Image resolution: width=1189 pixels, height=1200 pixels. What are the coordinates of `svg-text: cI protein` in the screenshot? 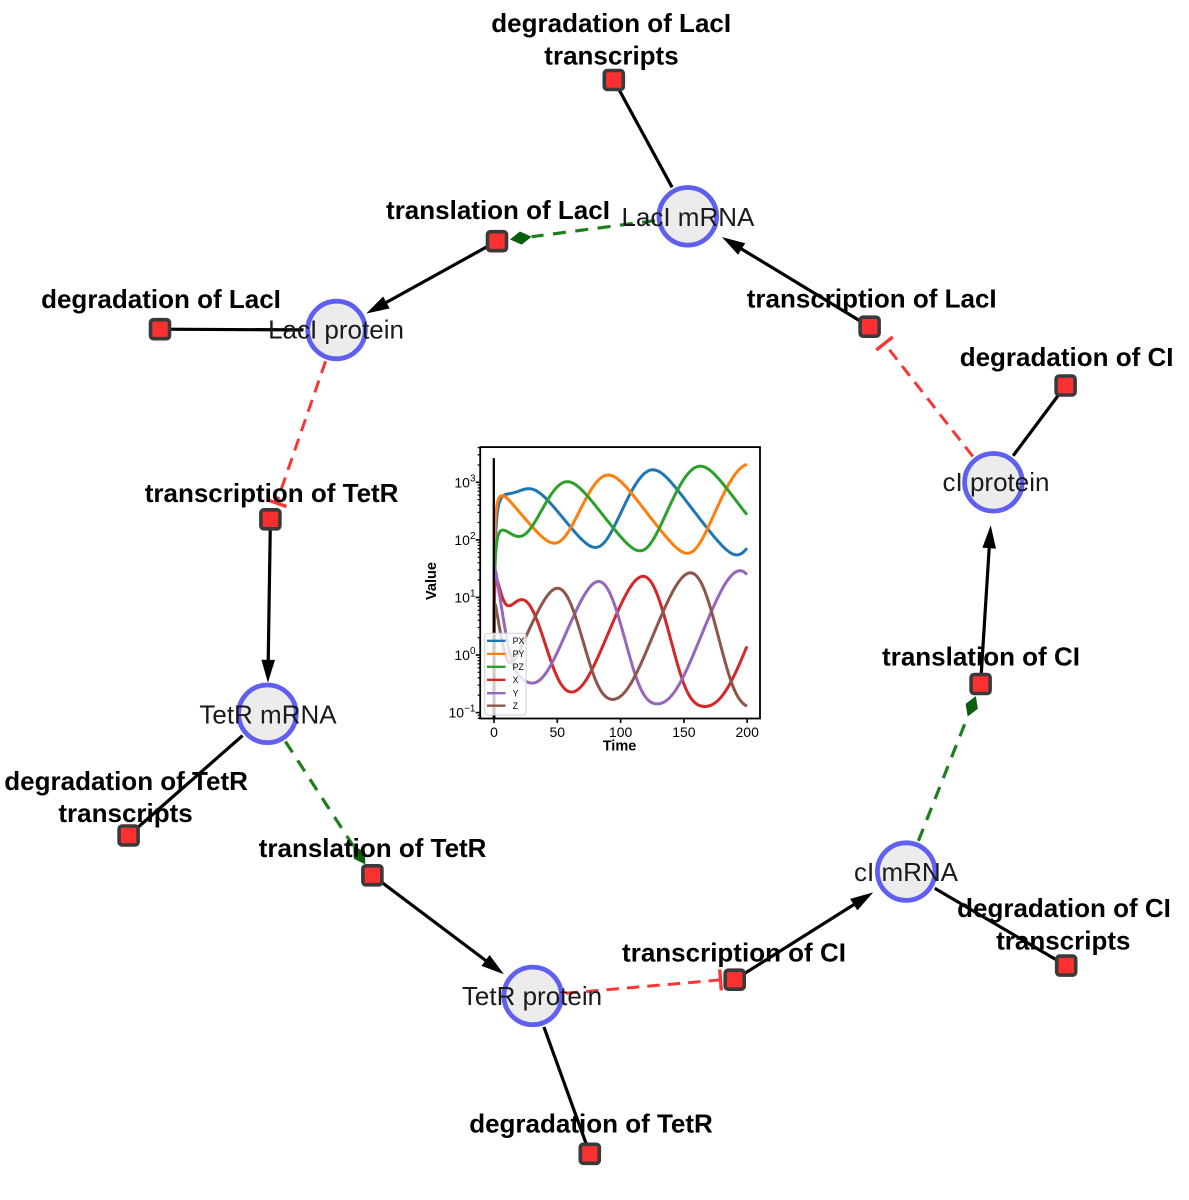 It's located at (996, 482).